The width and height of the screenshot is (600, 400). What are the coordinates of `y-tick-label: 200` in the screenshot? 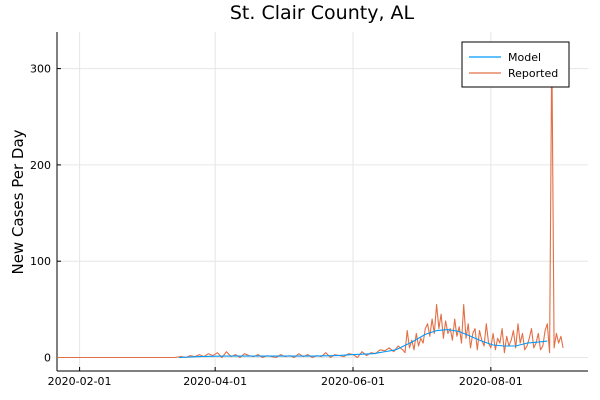 It's located at (40, 165).